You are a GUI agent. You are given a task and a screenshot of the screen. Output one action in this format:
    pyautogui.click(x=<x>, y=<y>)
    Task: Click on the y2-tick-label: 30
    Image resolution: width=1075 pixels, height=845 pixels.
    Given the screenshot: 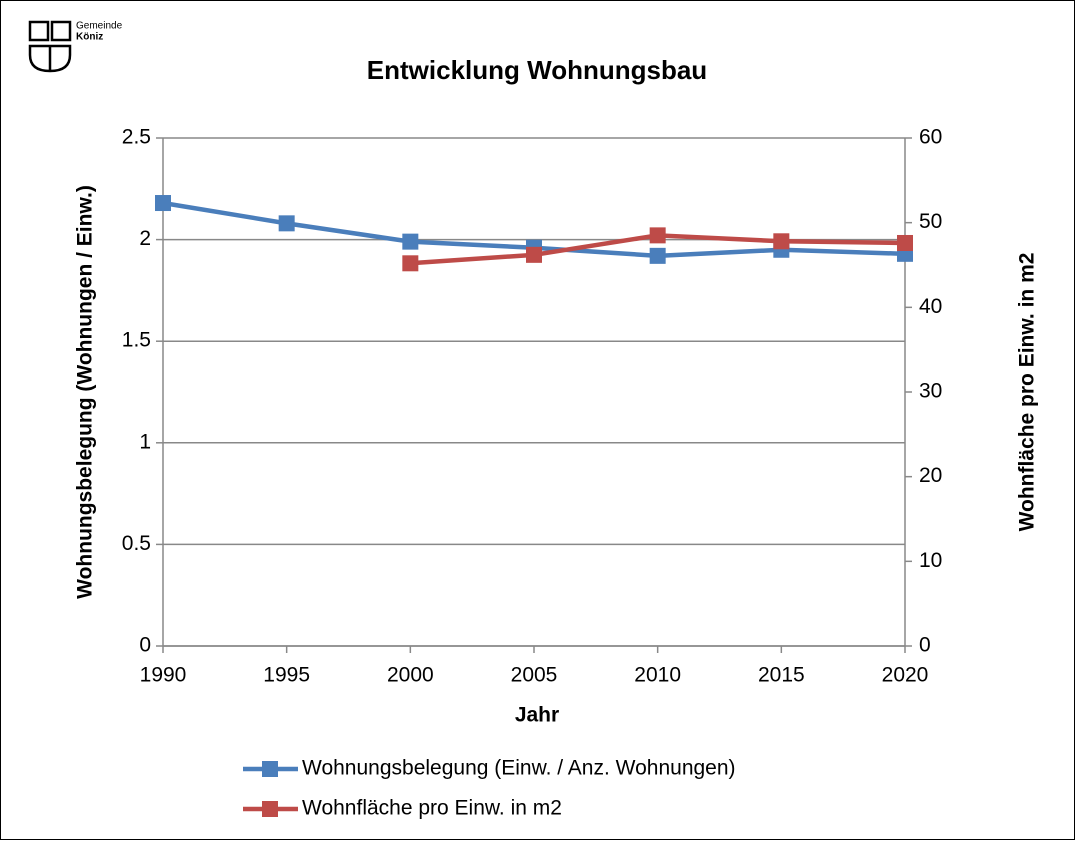 What is the action you would take?
    pyautogui.click(x=930, y=391)
    